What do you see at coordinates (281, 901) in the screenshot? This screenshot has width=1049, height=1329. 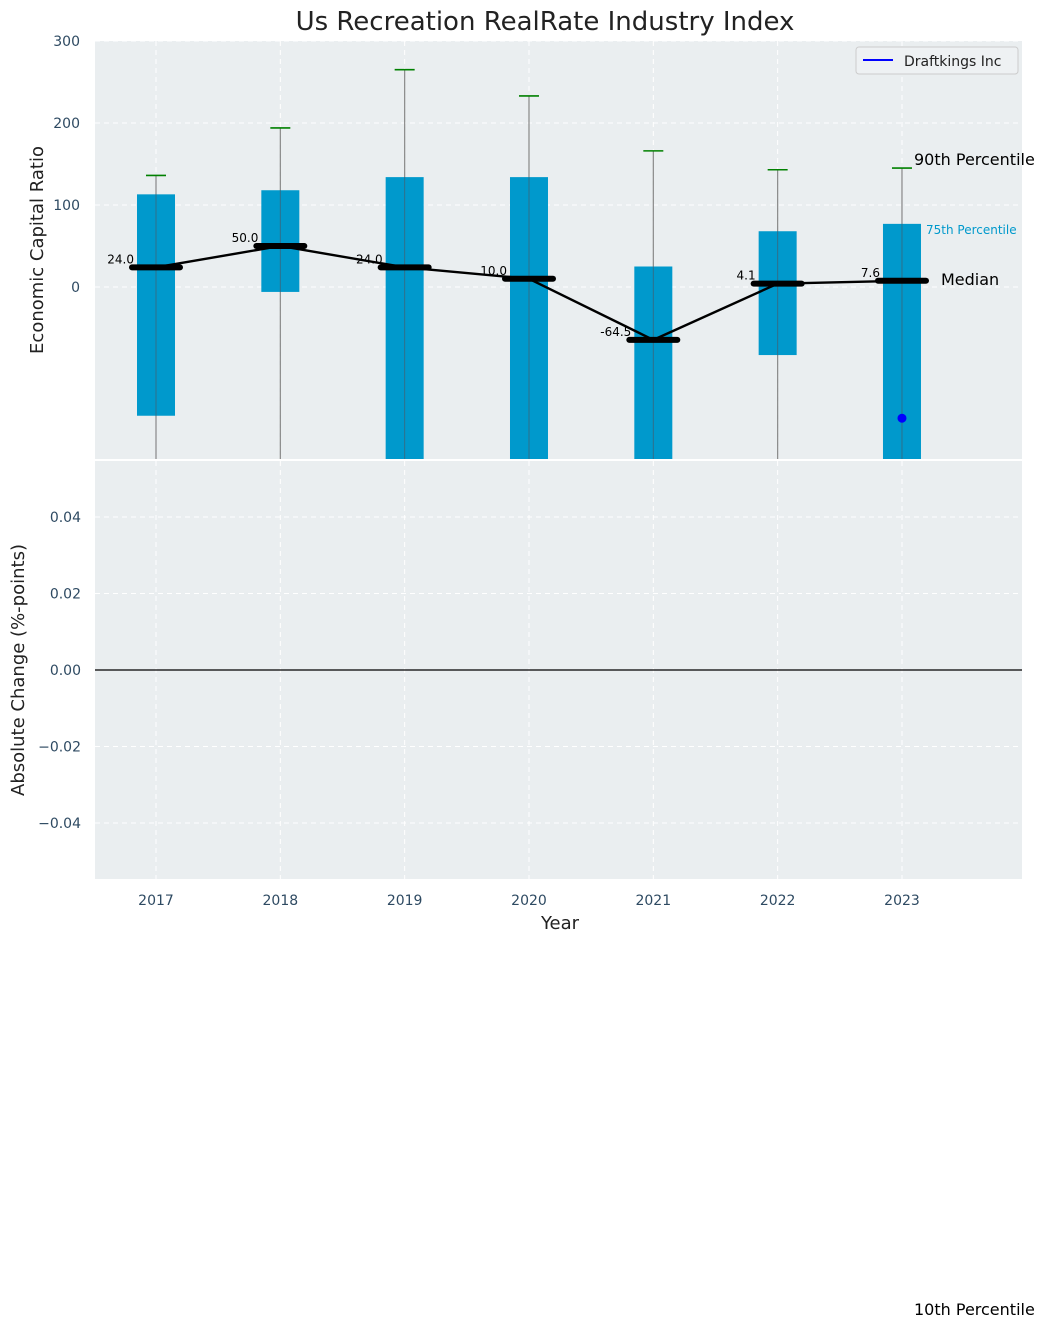 I see `x-tick-label: 2018` at bounding box center [281, 901].